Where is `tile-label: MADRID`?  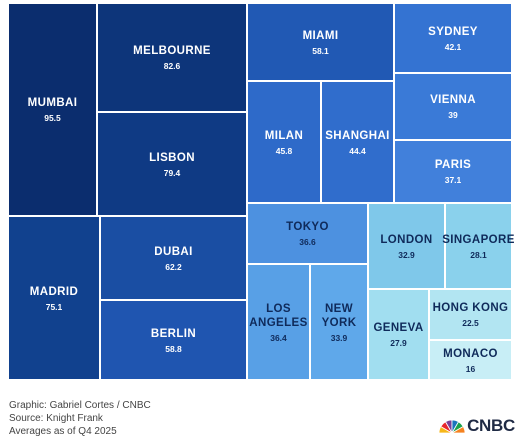
tile-label: MADRID is located at coordinates (54, 291).